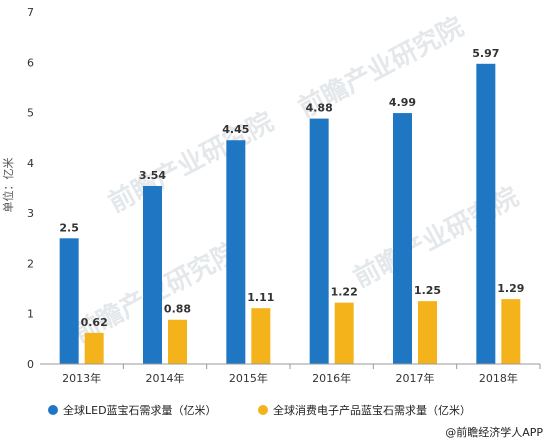 This screenshot has height=444, width=549. Describe the element at coordinates (510, 288) in the screenshot. I see `data-label-consumer: 1.29` at that location.